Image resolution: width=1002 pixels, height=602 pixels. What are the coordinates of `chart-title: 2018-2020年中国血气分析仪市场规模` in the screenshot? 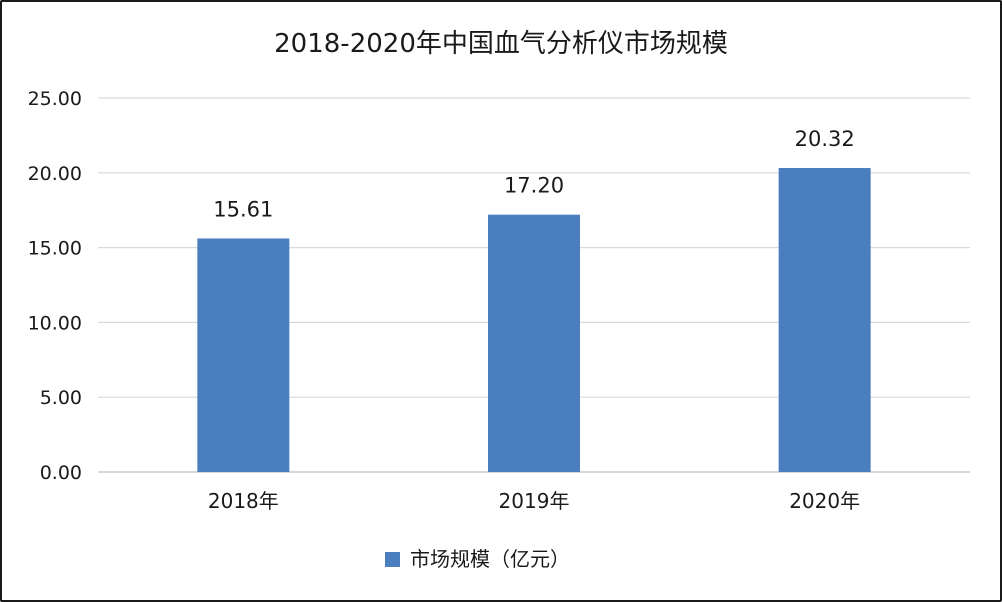 It's located at (501, 44).